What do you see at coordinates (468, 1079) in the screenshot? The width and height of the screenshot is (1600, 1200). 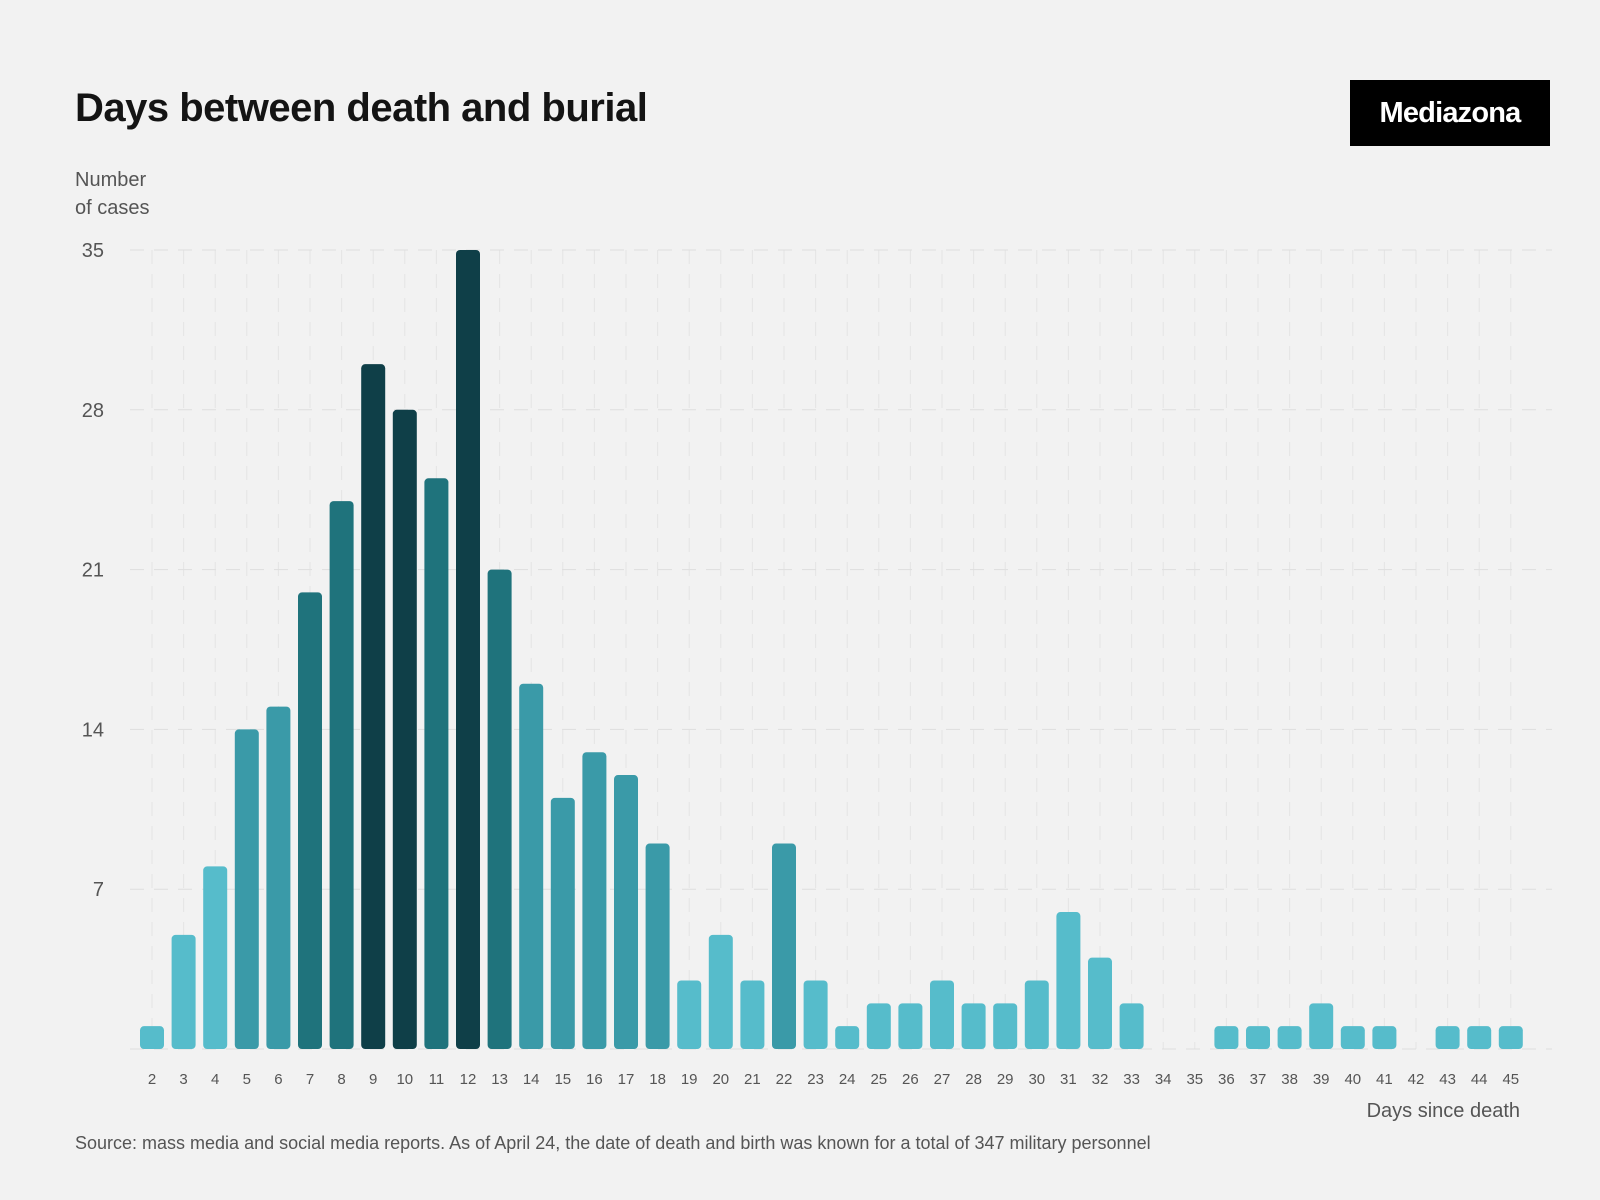 I see `x-tick-label: 12` at bounding box center [468, 1079].